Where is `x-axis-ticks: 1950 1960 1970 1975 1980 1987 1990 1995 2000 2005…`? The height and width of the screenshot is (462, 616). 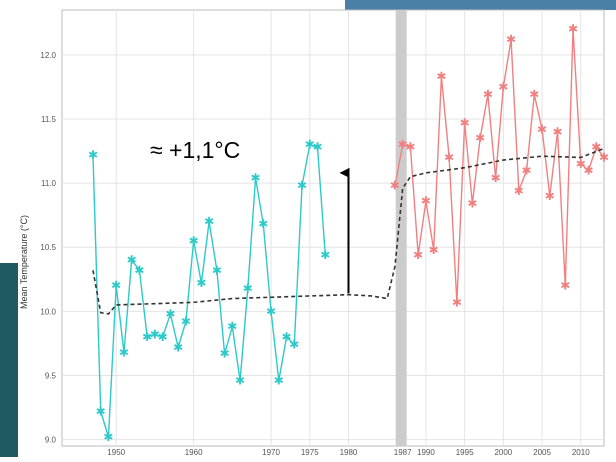 x-axis-ticks: 1950 1960 1970 1975 1980 1987 1990 1995 2000 2005… is located at coordinates (348, 452).